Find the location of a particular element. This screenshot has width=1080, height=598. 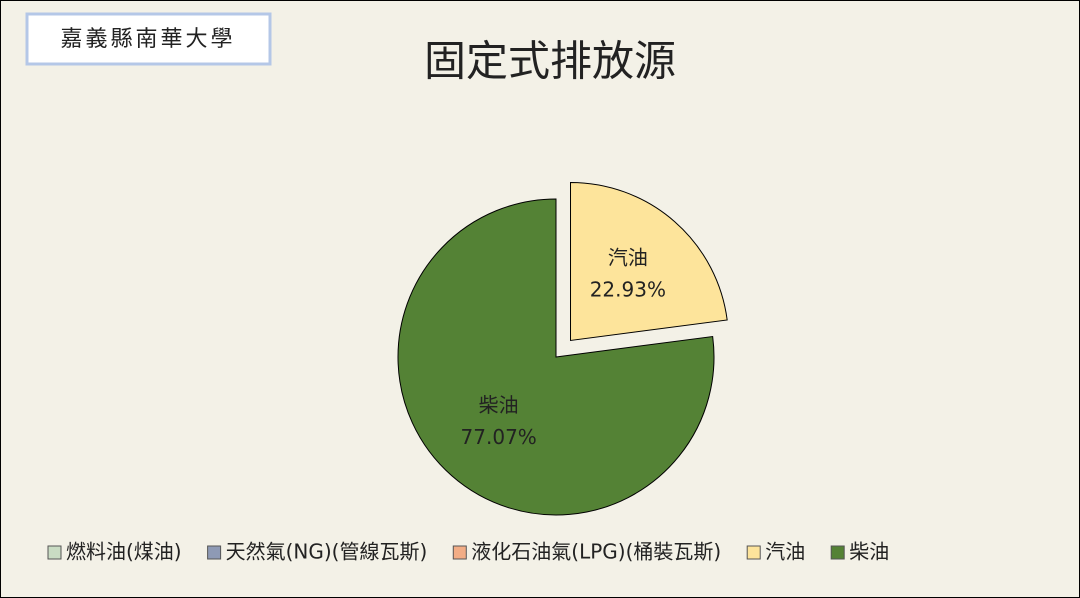

slice-category-label: 汽油 is located at coordinates (628, 258).